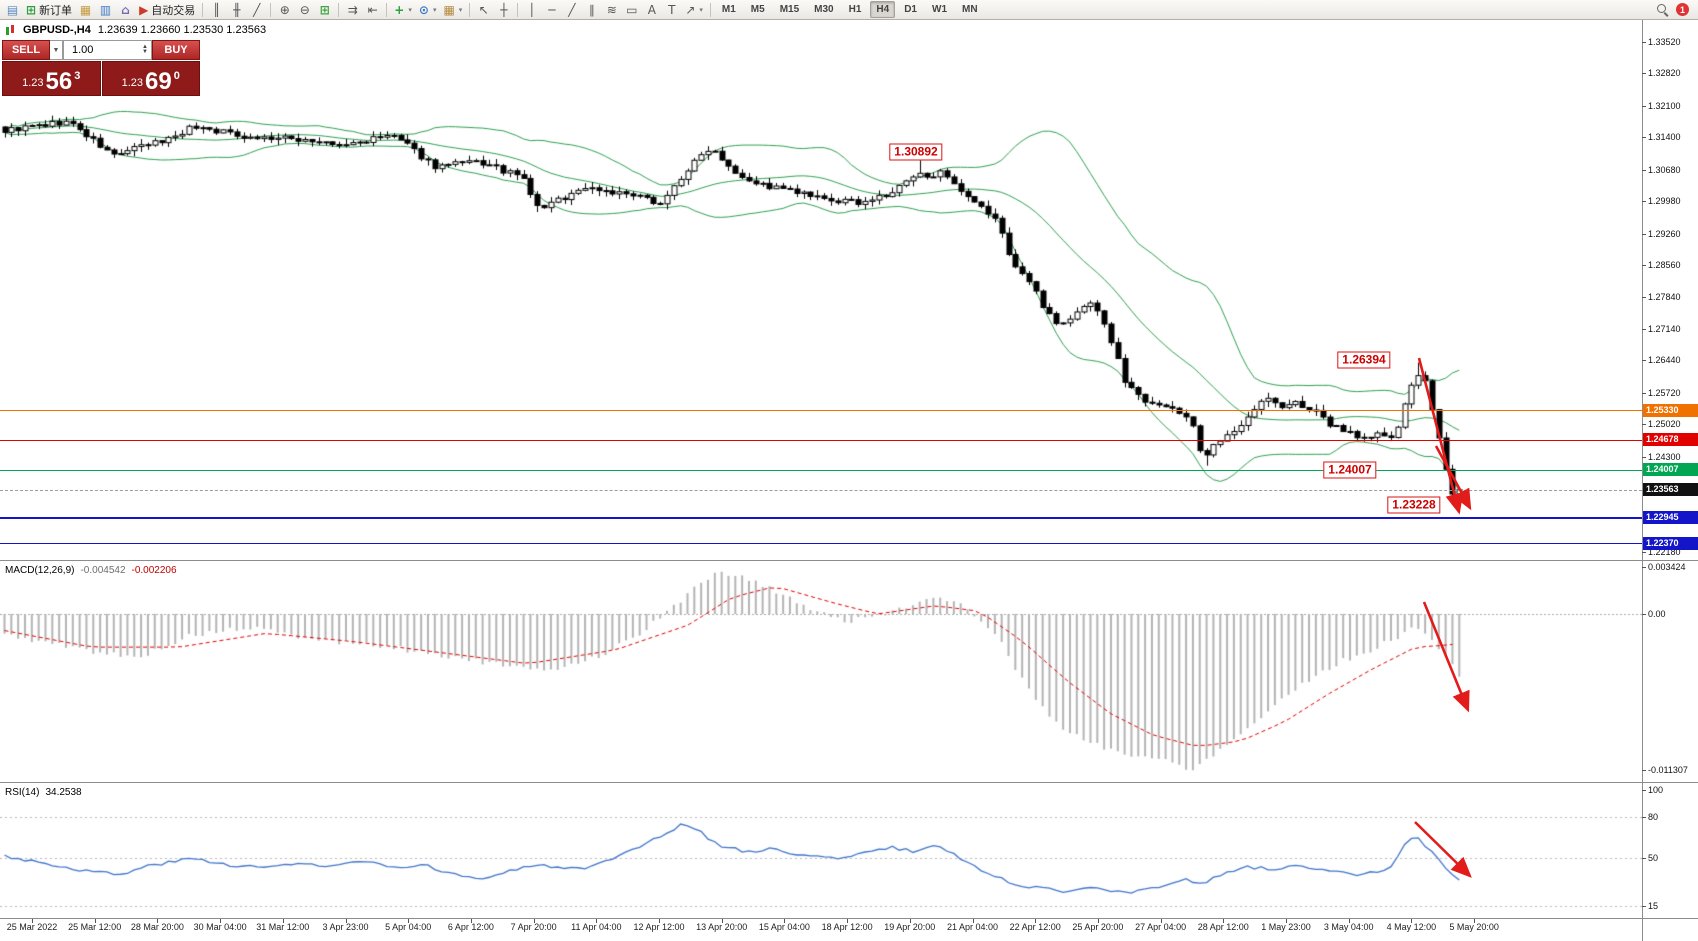  What do you see at coordinates (1682, 9) in the screenshot?
I see `notification-badge: 1` at bounding box center [1682, 9].